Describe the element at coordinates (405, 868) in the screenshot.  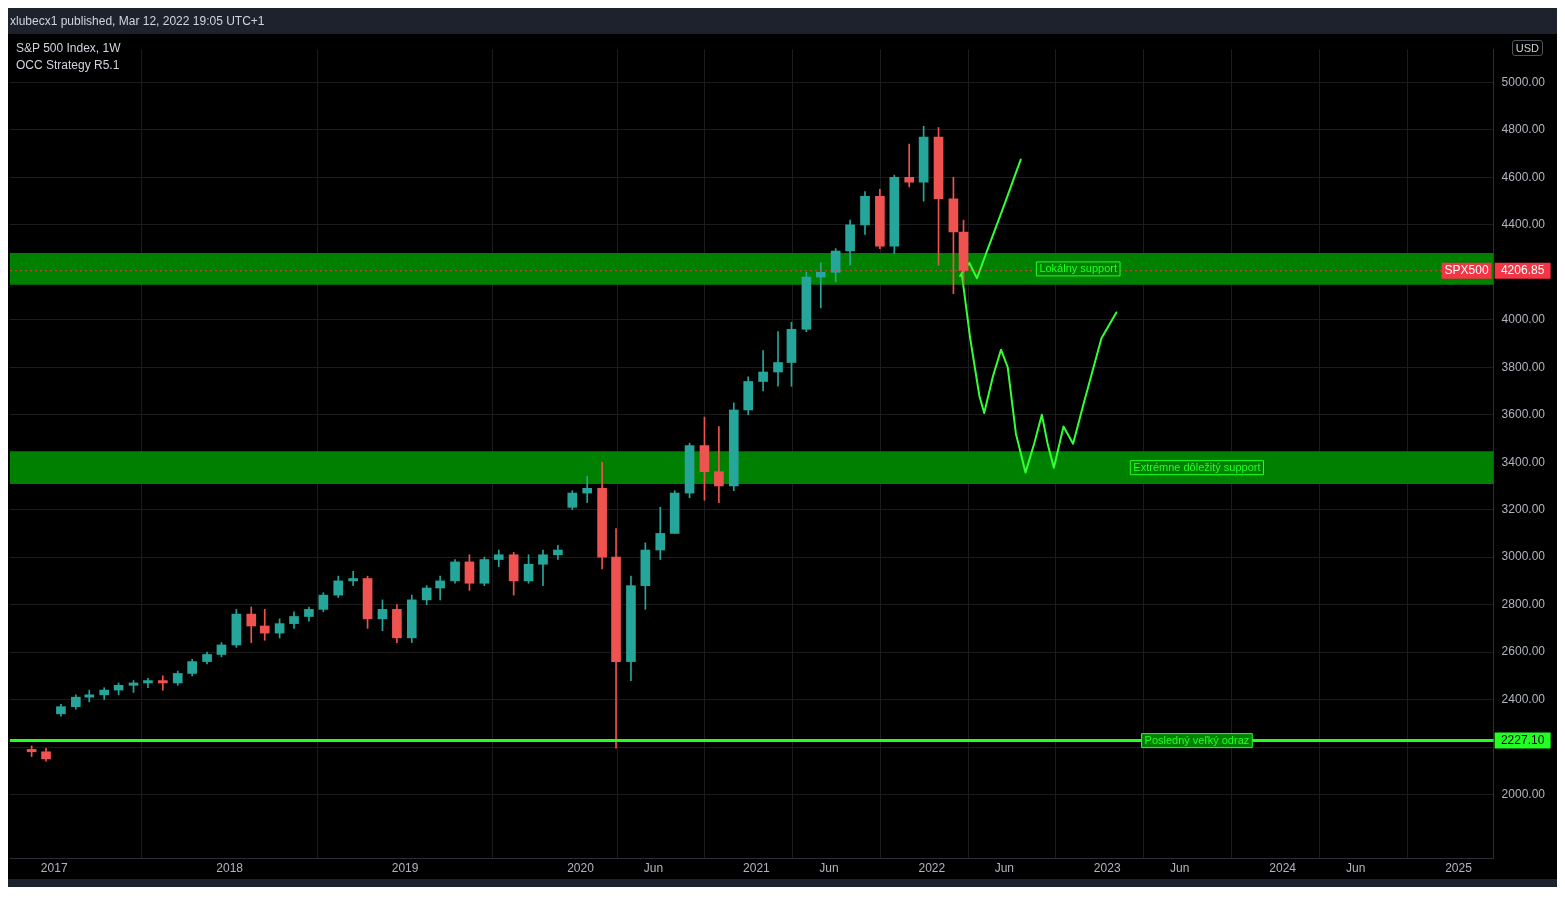
I see `x-tick-label: 2019` at that location.